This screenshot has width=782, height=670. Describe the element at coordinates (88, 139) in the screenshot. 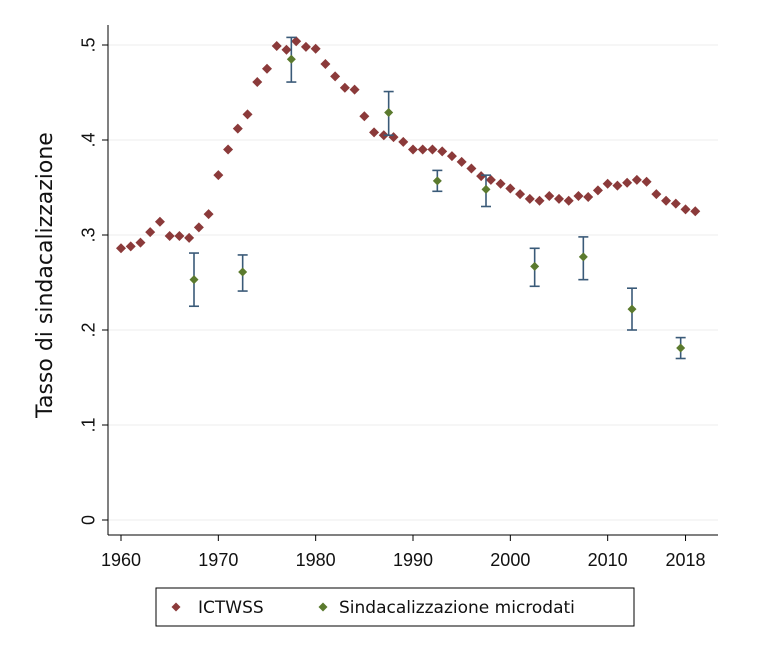

I see `y-tick-label: .4` at that location.